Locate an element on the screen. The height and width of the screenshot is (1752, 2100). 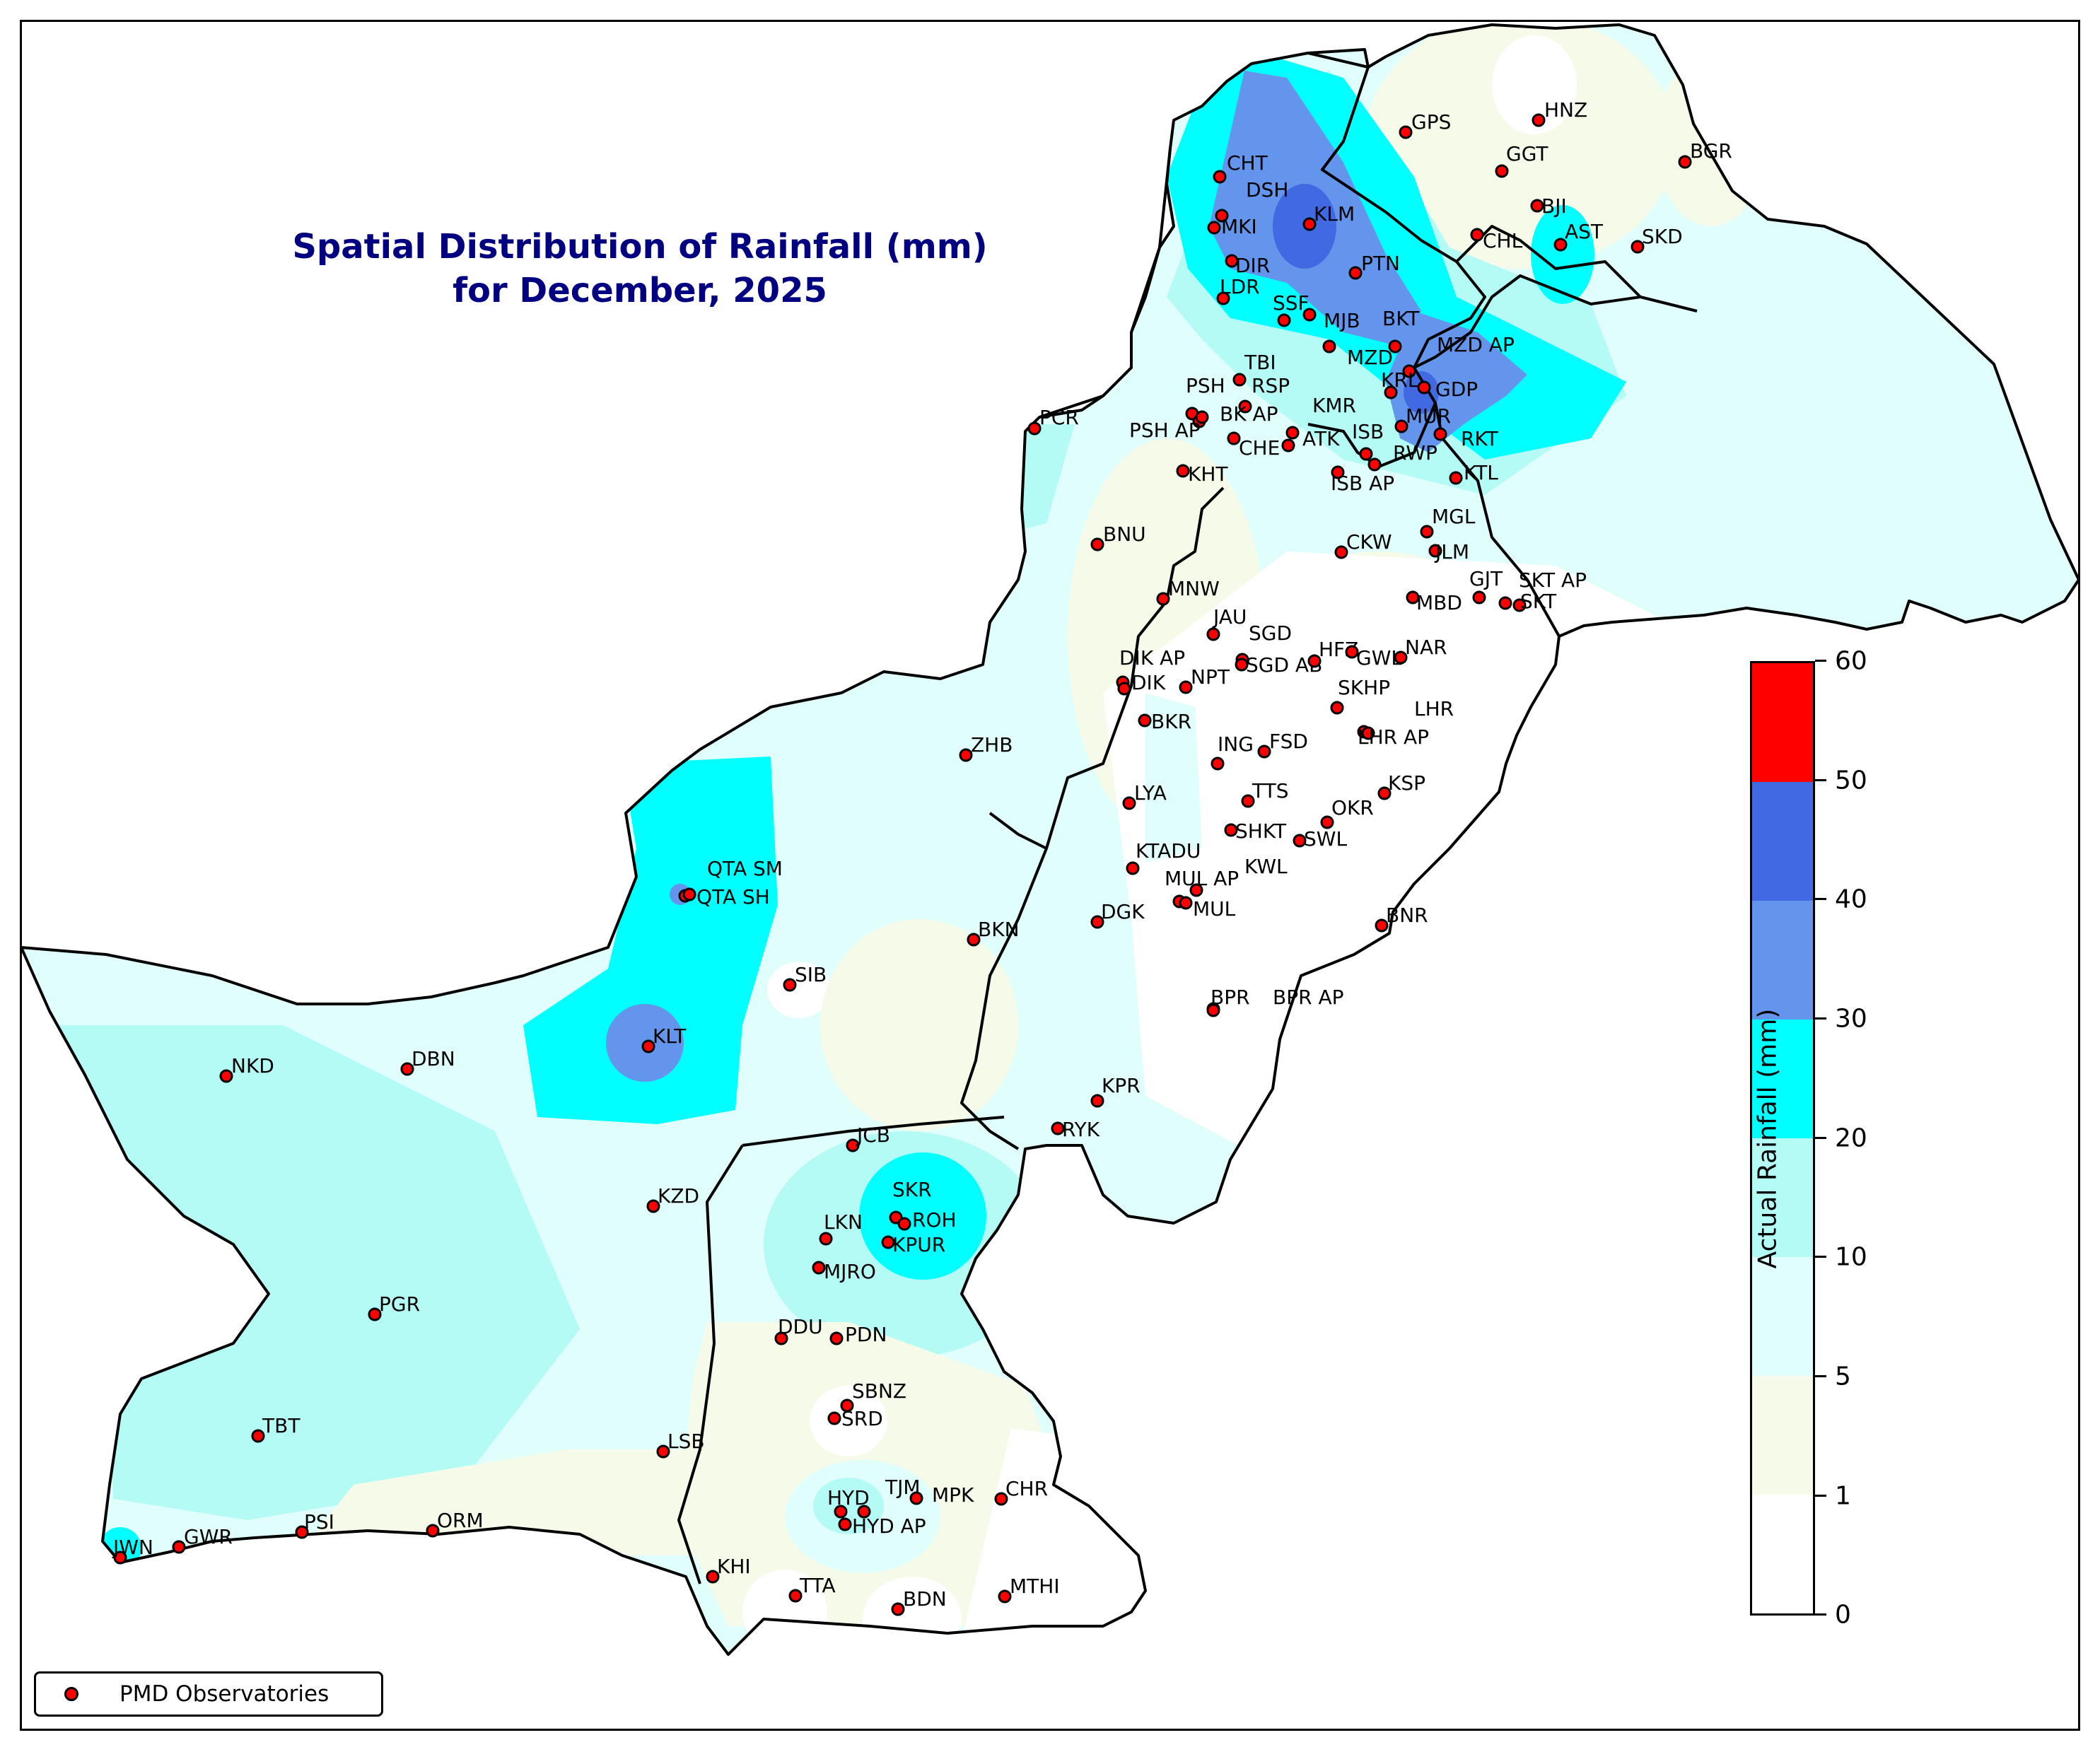
station-label: DIR is located at coordinates (1253, 265).